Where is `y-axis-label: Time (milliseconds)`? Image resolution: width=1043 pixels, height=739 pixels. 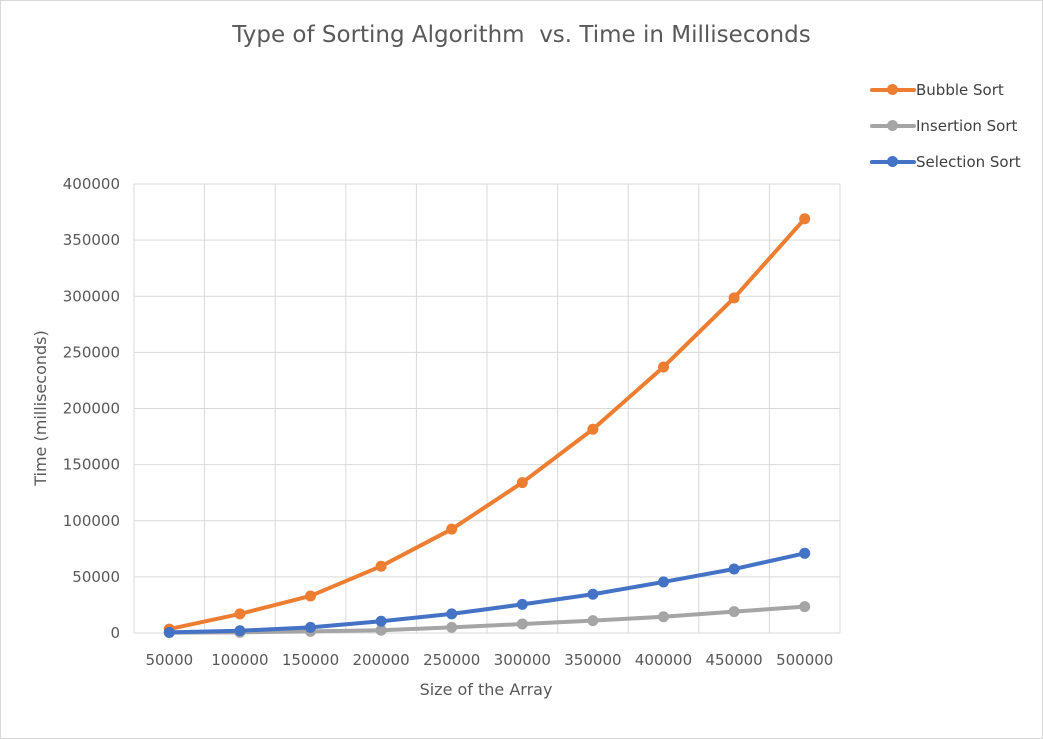 y-axis-label: Time (milliseconds) is located at coordinates (40, 408).